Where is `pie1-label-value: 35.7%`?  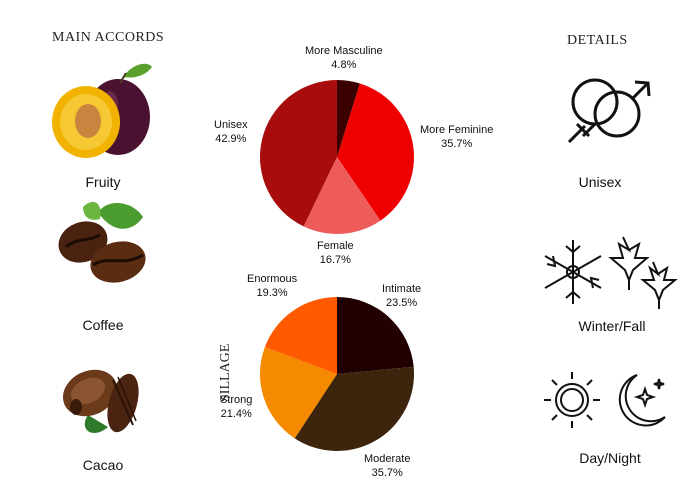 pie1-label-value: 35.7% is located at coordinates (457, 144).